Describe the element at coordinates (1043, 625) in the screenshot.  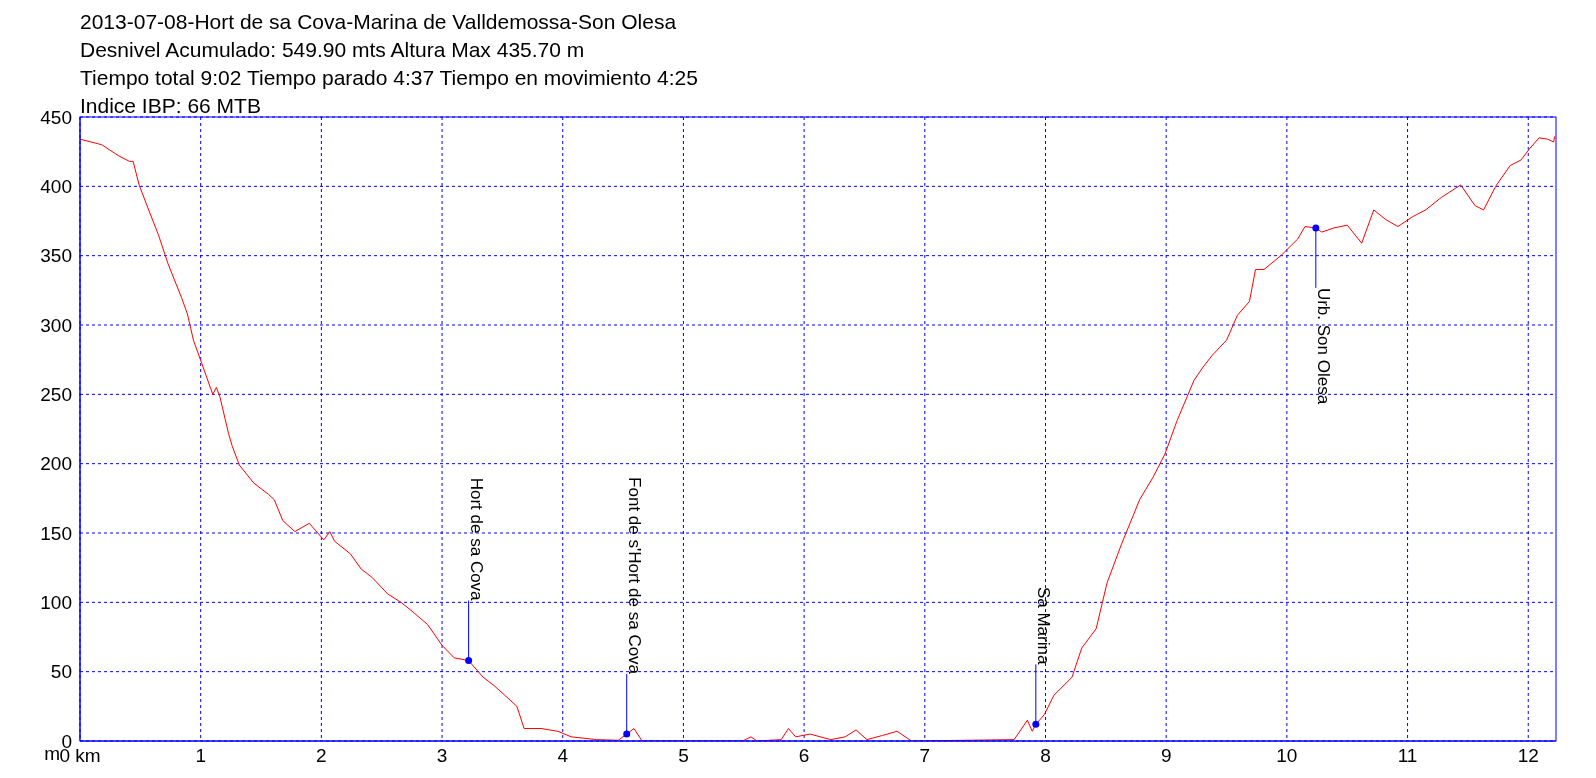
I see `annotation: Sa Marina` at that location.